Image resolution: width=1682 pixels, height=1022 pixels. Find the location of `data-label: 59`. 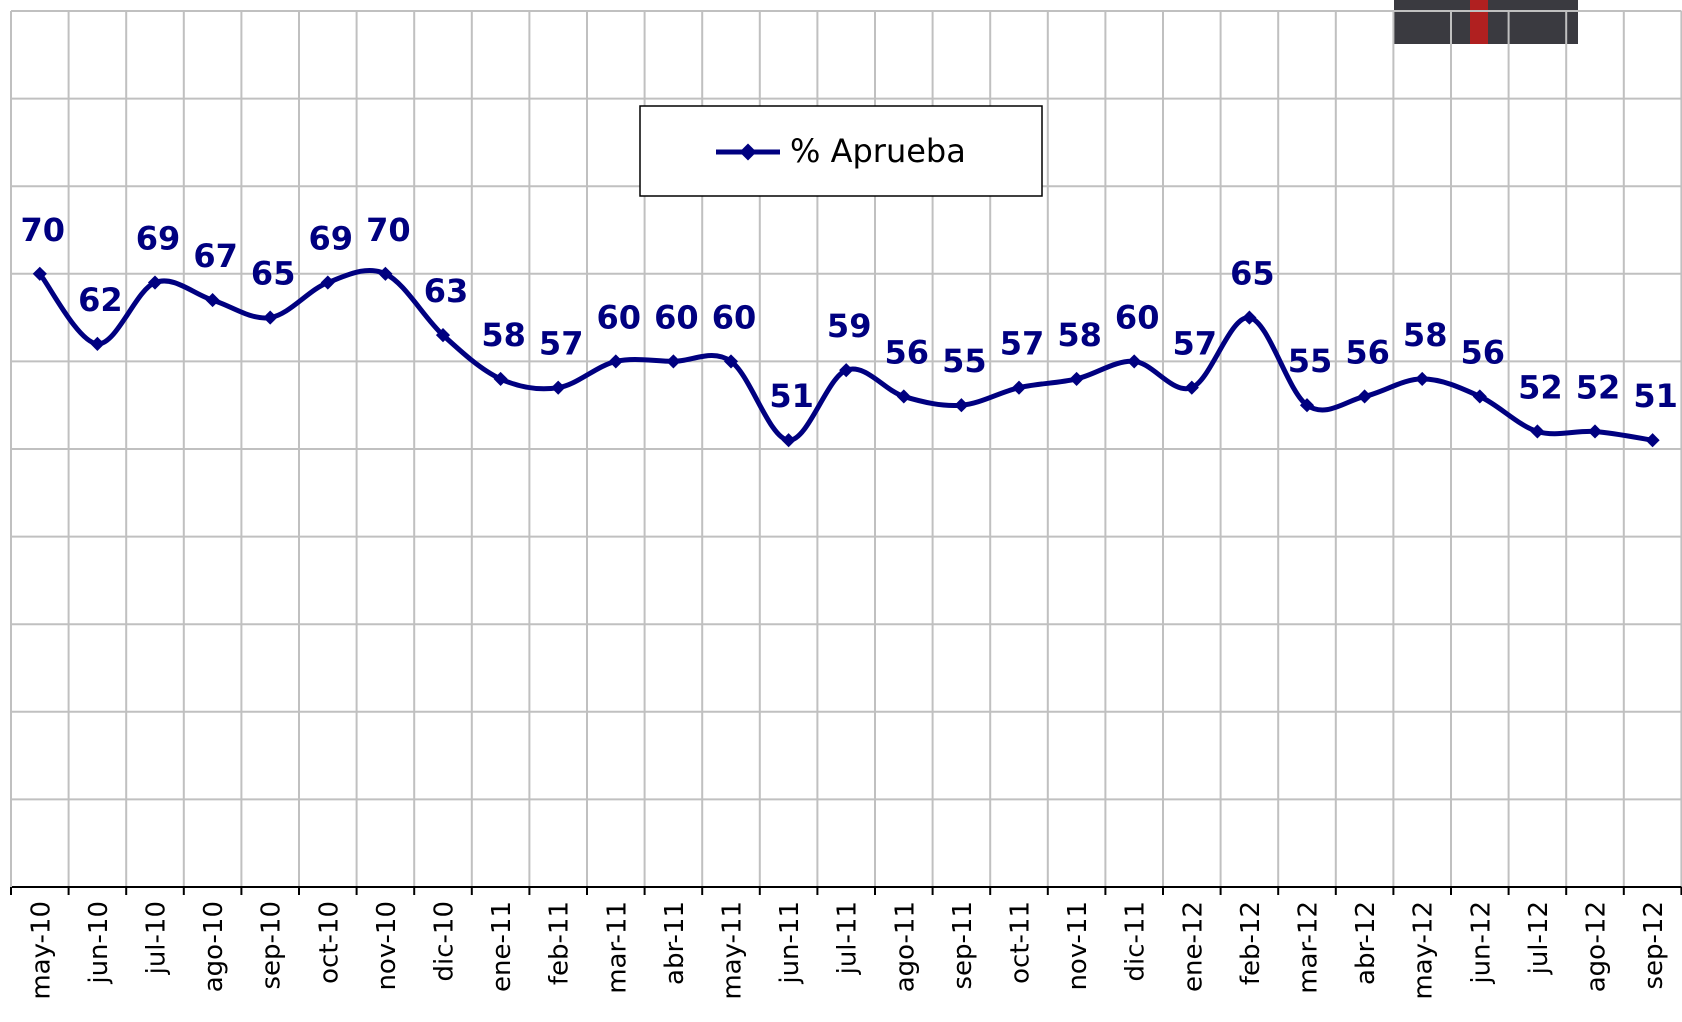

data-label: 59 is located at coordinates (849, 326).